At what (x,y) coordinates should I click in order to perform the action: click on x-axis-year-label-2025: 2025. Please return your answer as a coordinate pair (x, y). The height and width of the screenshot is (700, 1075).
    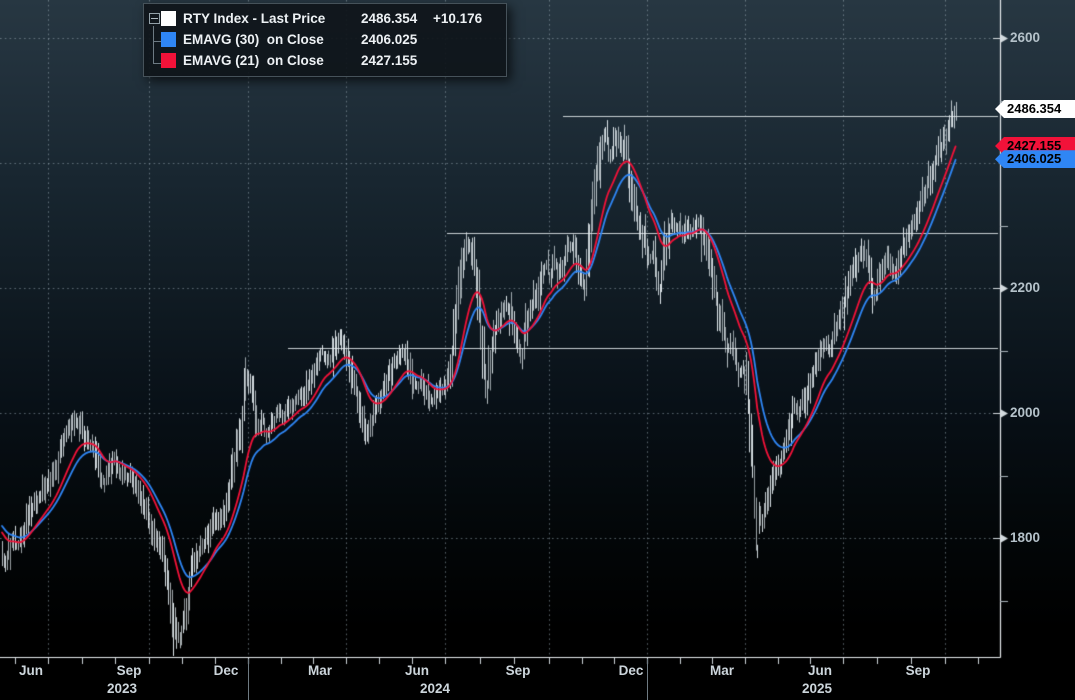
    Looking at the image, I should click on (817, 688).